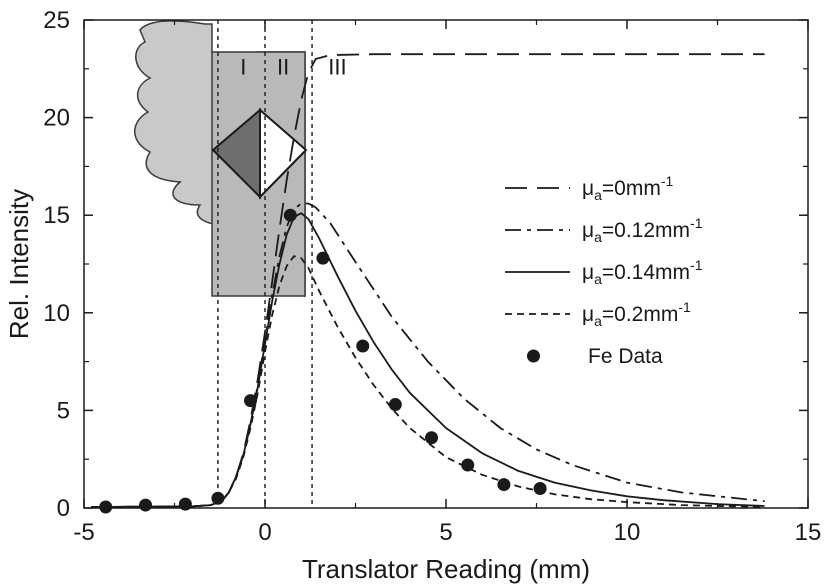 This screenshot has height=588, width=834. Describe the element at coordinates (625, 356) in the screenshot. I see `legend-entry: Fe Data` at that location.